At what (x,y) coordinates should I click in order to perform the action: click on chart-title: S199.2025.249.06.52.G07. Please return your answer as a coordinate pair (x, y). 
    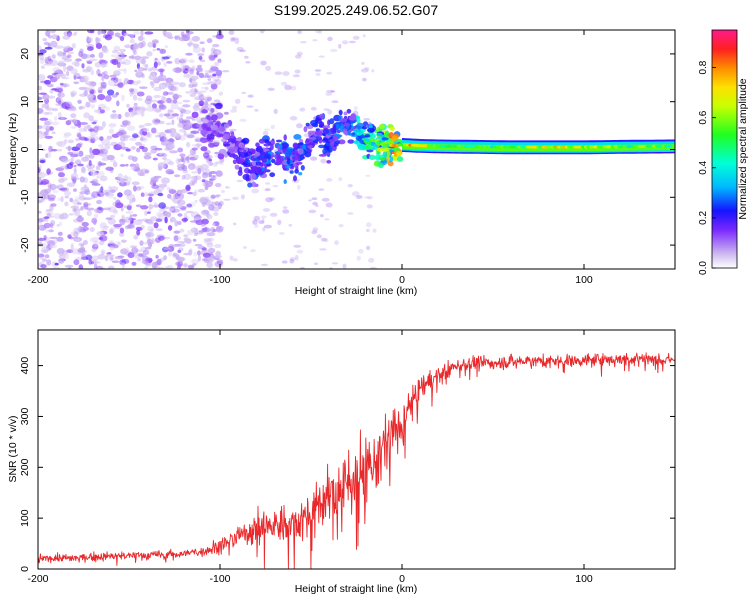
    Looking at the image, I should click on (356, 10).